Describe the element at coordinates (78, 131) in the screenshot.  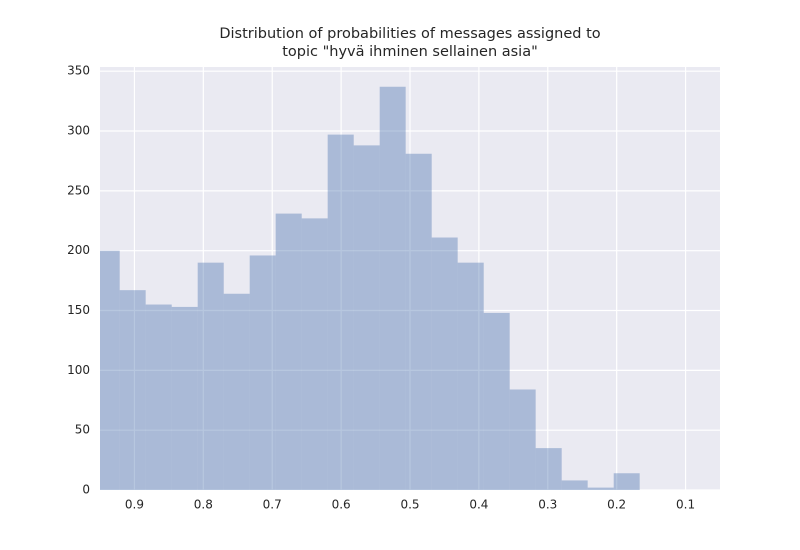
I see `y-tick-label: 300` at that location.